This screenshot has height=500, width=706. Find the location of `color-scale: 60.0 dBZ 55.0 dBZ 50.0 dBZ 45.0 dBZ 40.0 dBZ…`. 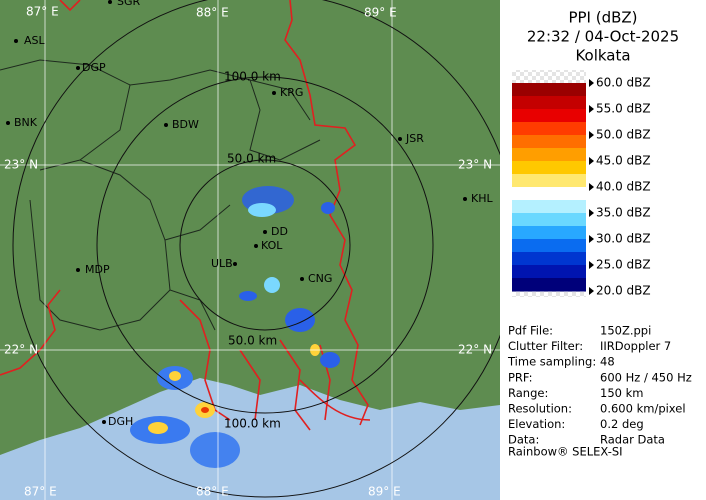

color-scale: 60.0 dBZ 55.0 dBZ 50.0 dBZ 45.0 dBZ 40.0 dBZ… is located at coordinates (581, 187).